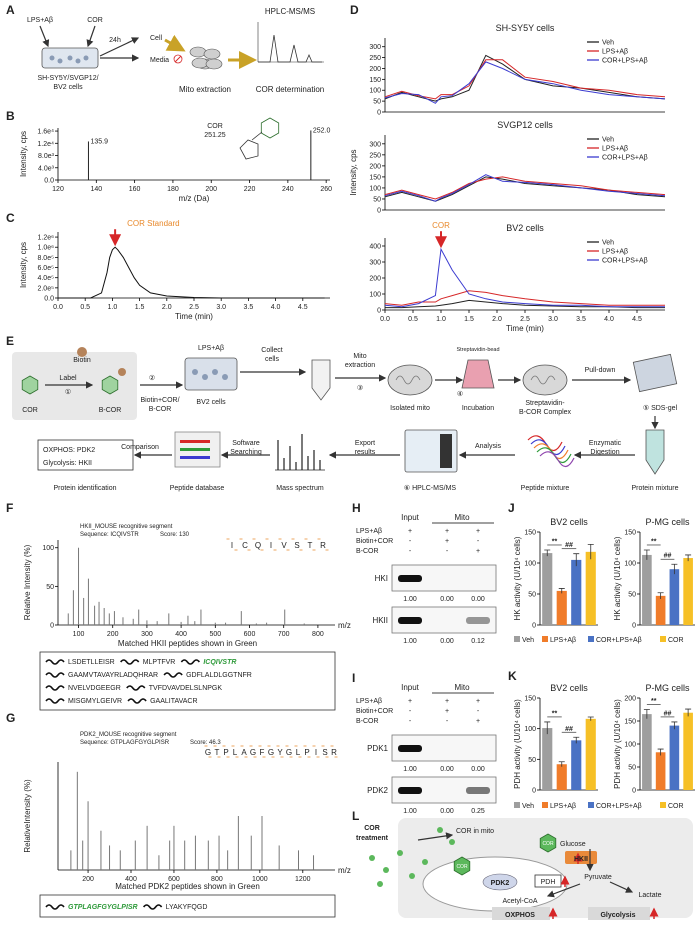  What do you see at coordinates (186, 688) in the screenshot?
I see `peptide: TVFDVAVDELSLNPGK` at bounding box center [186, 688].